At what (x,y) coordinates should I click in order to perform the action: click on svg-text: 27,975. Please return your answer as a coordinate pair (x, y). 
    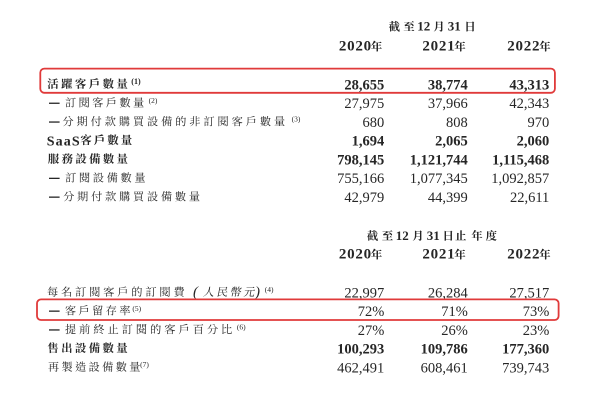
    Looking at the image, I should click on (364, 104).